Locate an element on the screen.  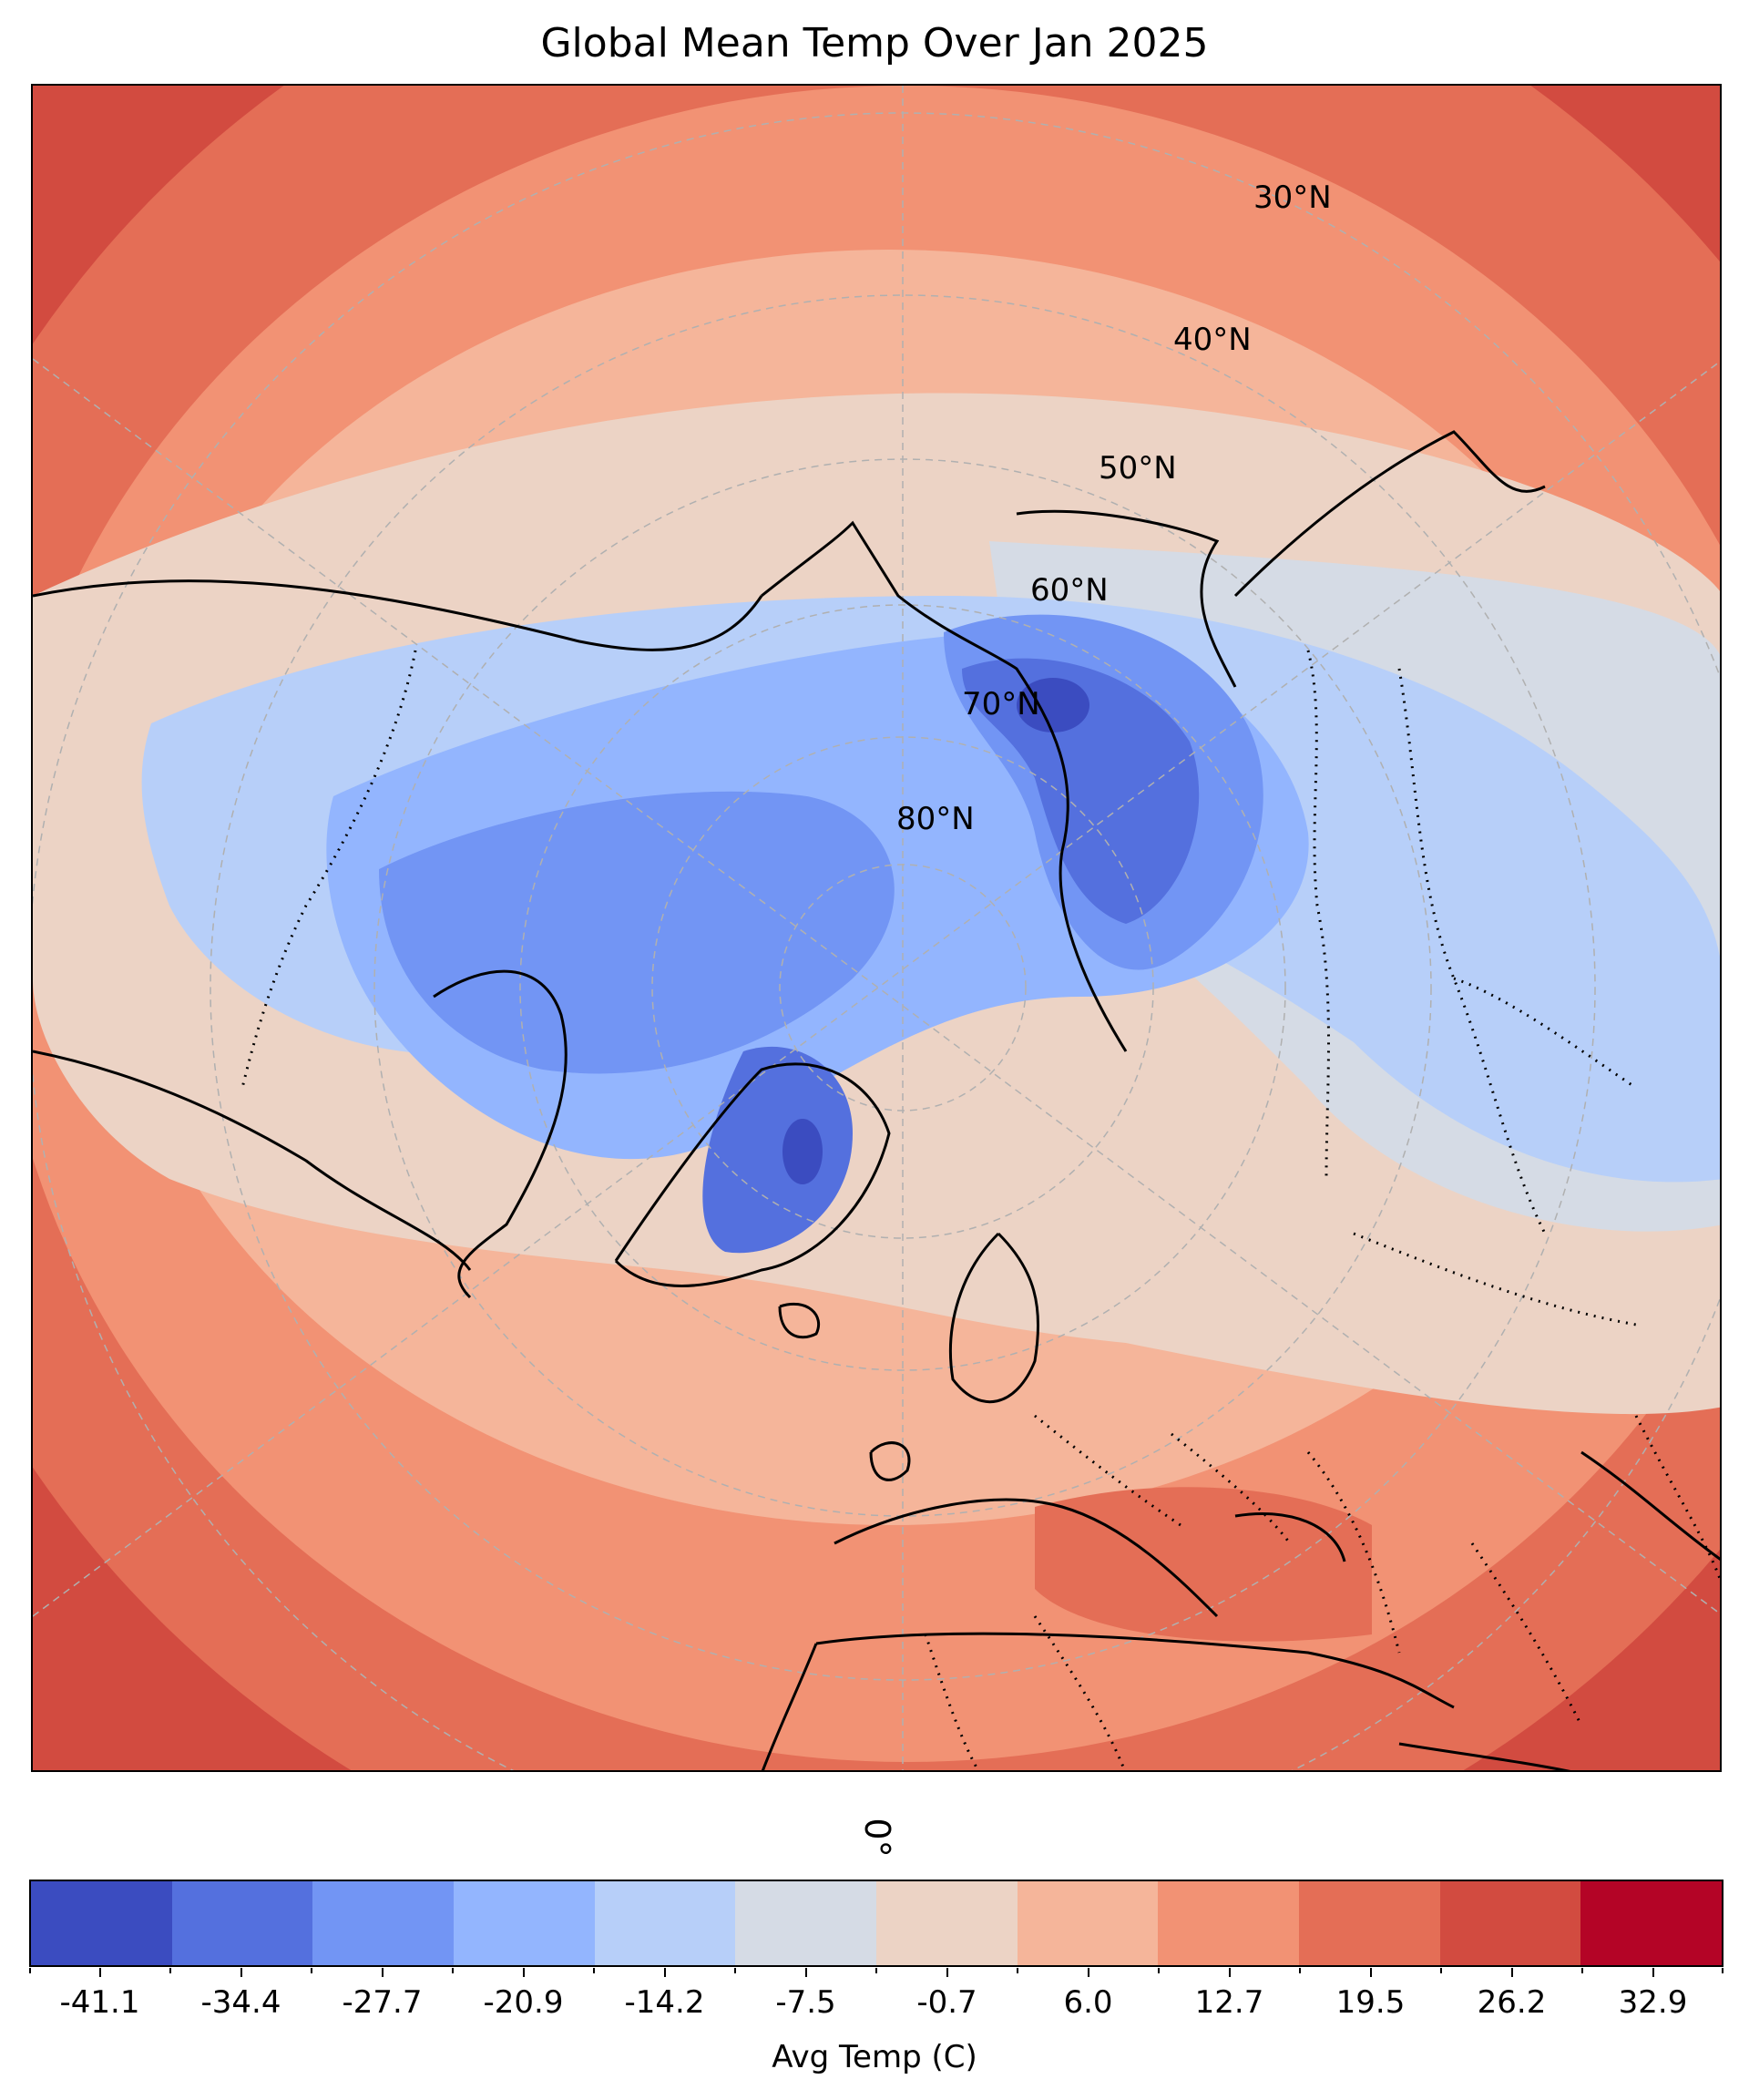
lat-label-40: 40°N is located at coordinates (1212, 340).